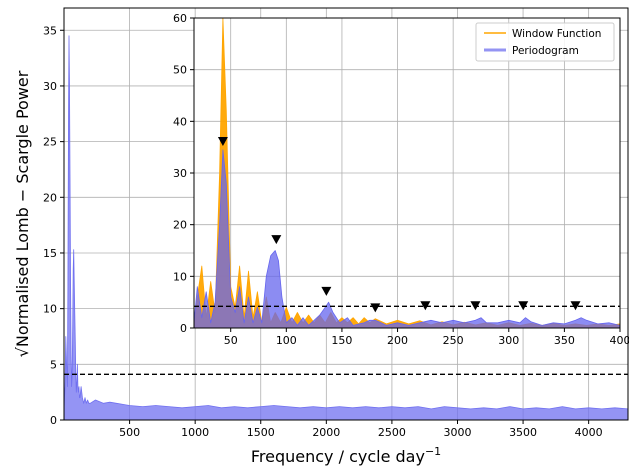 Image resolution: width=629 pixels, height=470 pixels. I want to click on y-axis-label-text: Normalised Lomb − Scargle Power, so click(22, 208).